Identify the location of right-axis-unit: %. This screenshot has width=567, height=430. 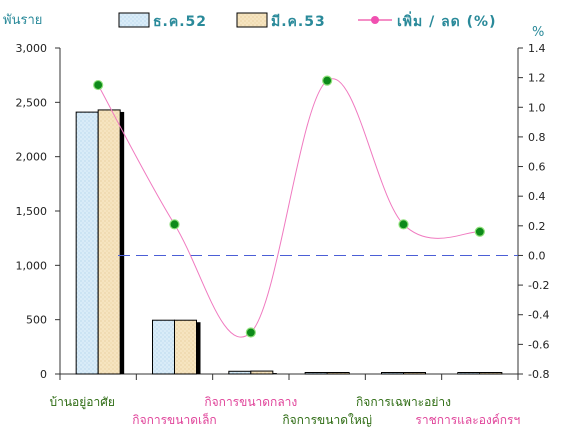
(538, 32).